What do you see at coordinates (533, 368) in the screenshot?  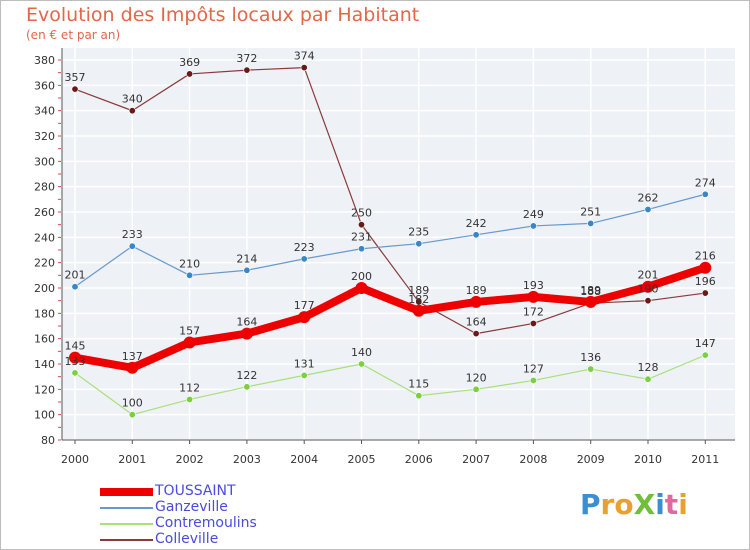 I see `data-label: 127` at bounding box center [533, 368].